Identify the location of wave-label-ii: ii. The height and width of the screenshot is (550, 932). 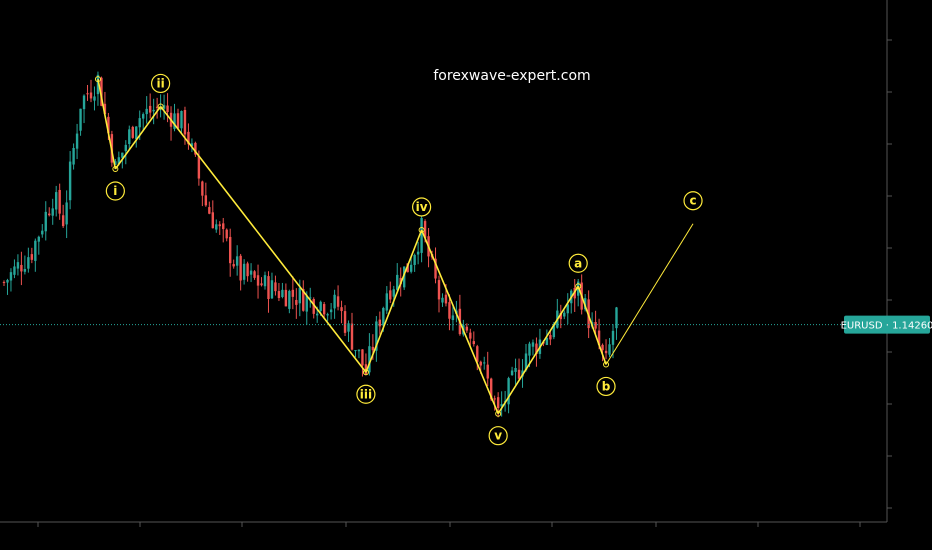
(161, 83).